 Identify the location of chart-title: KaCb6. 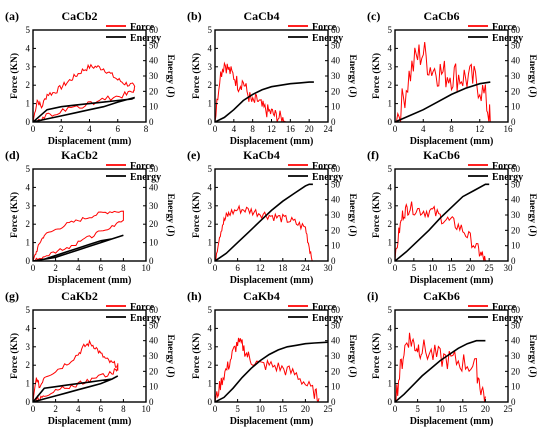
(441, 155).